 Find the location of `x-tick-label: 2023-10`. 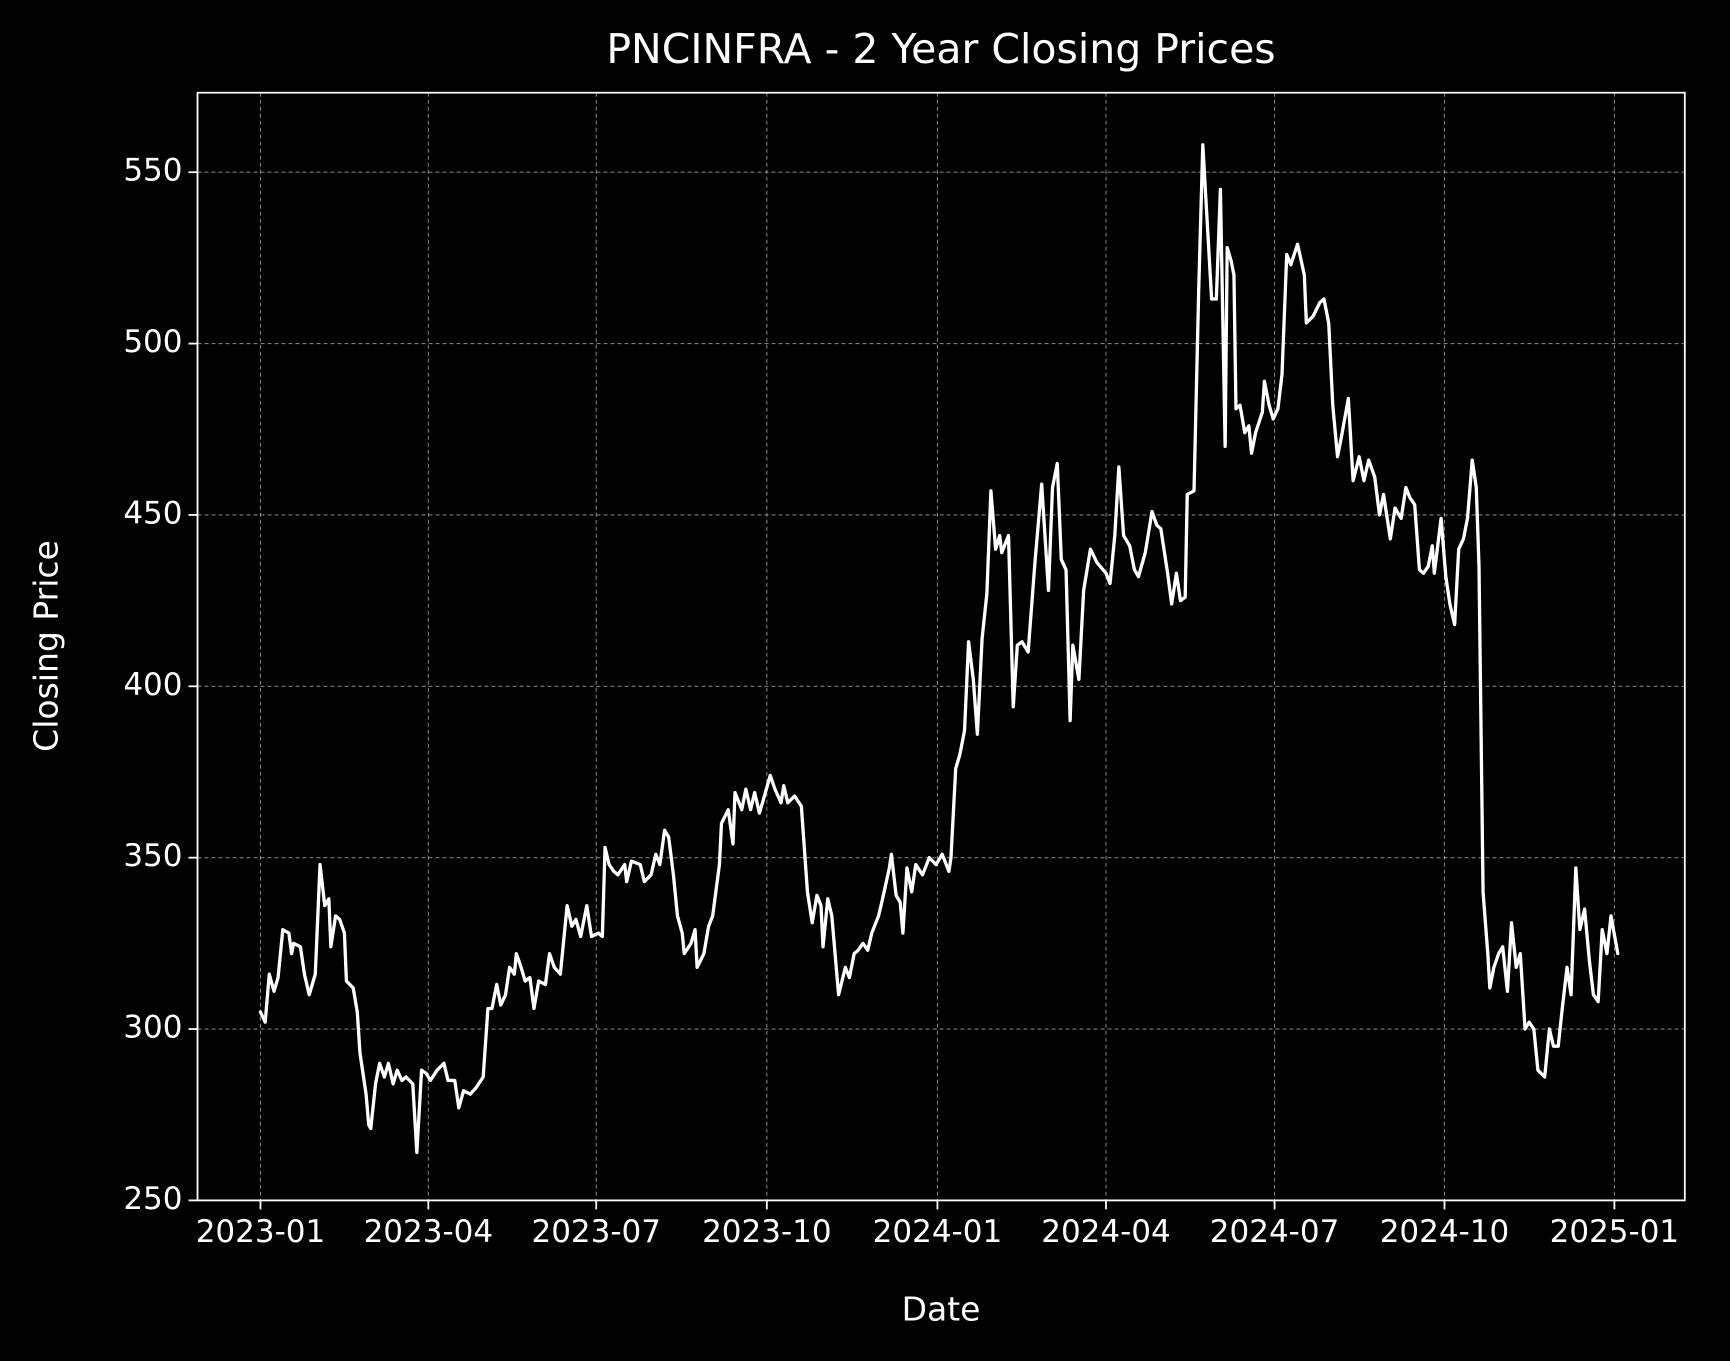

x-tick-label: 2023-10 is located at coordinates (767, 1232).